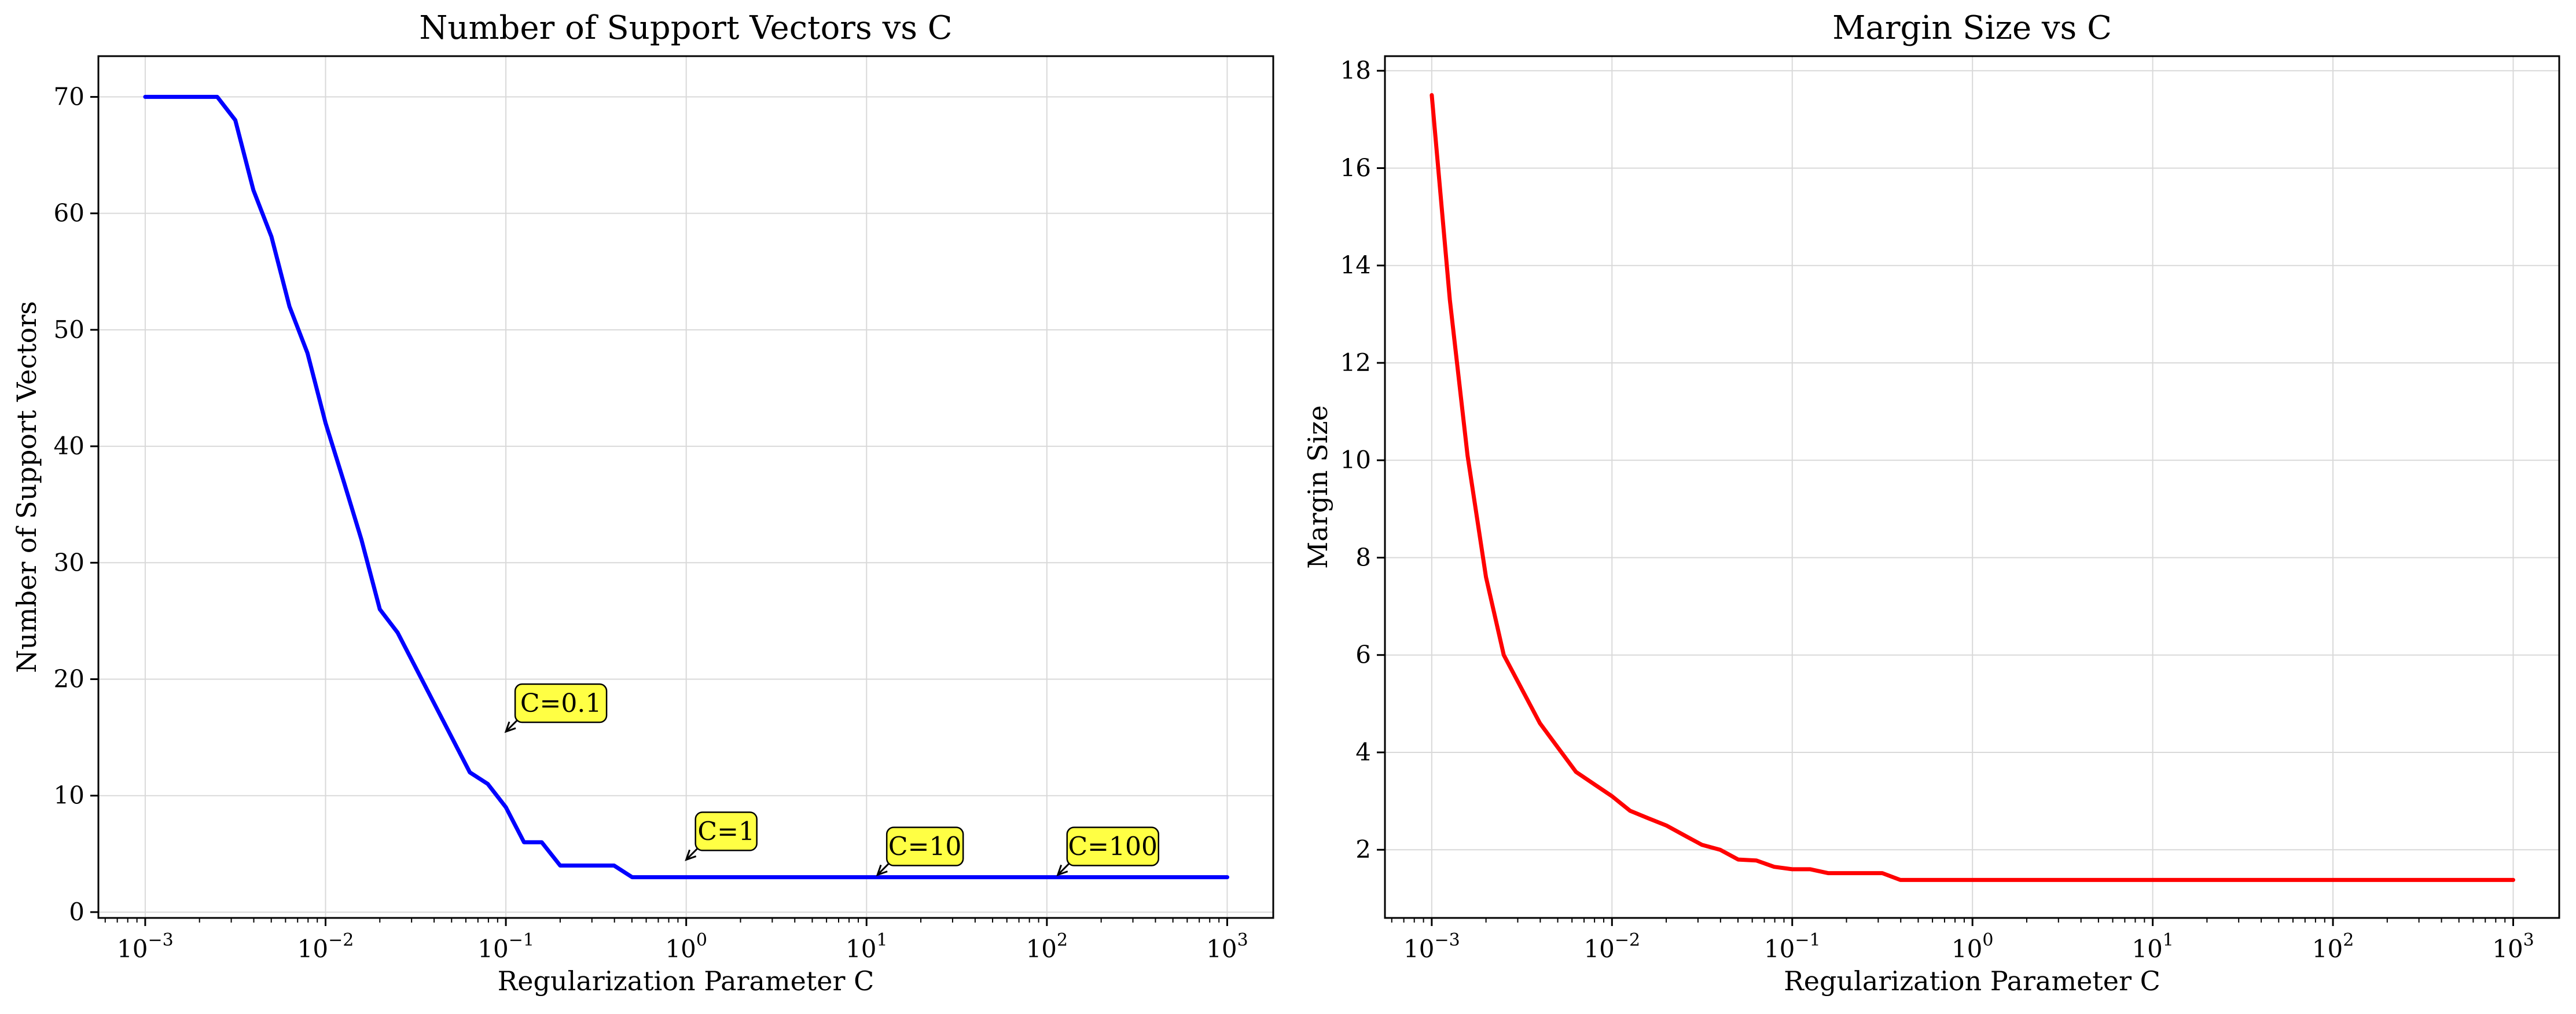 This screenshot has width=2576, height=1014. I want to click on annotation-3: C=10, so click(920, 851).